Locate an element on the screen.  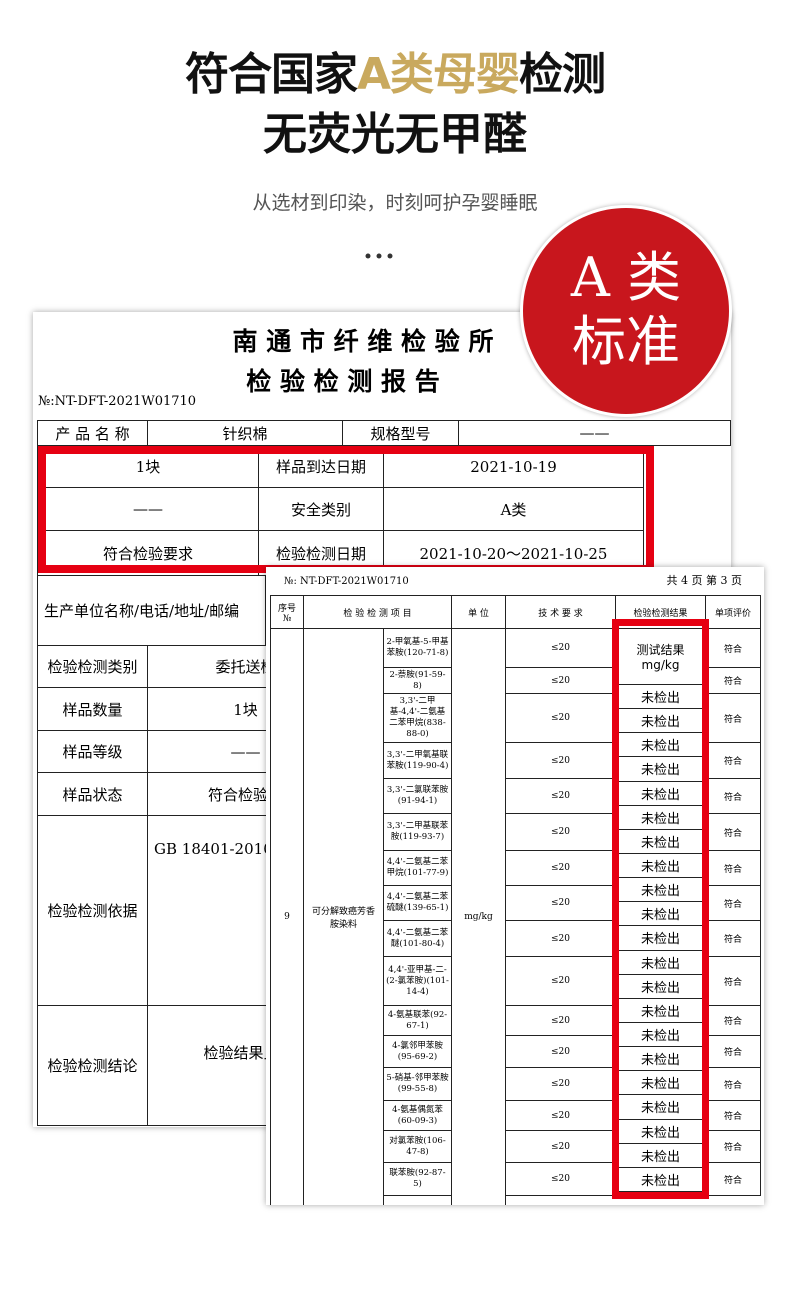
report-page: 共 4 页 第 3 页 is located at coordinates (704, 580).